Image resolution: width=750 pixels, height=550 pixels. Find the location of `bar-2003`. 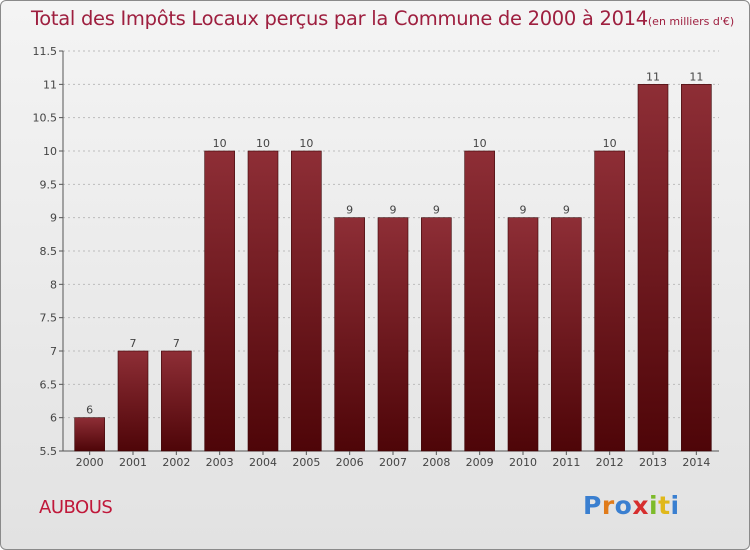

bar-2003 is located at coordinates (219, 301).